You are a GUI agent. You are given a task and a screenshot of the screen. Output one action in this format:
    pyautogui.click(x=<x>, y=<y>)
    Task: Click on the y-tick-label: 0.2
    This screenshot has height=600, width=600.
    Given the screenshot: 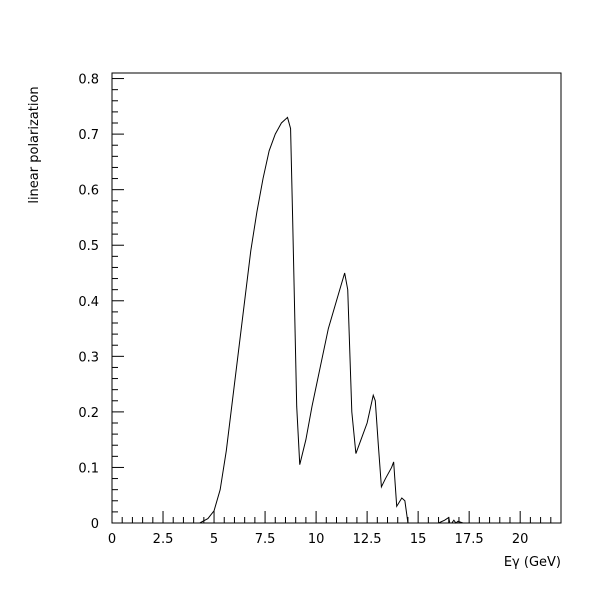 What is the action you would take?
    pyautogui.click(x=88, y=413)
    